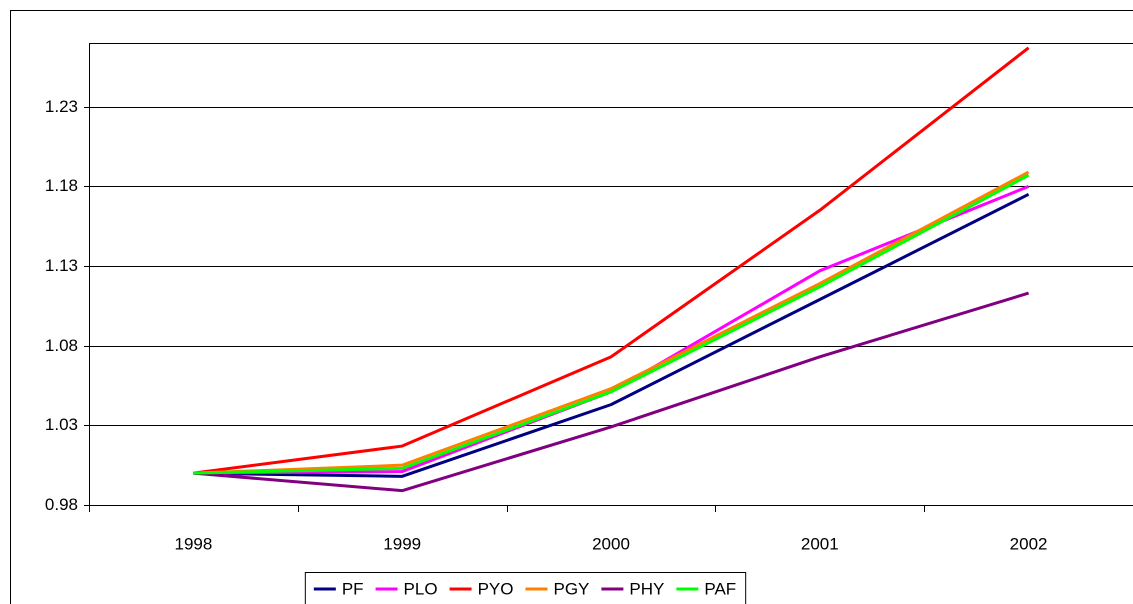 The width and height of the screenshot is (1133, 604). What do you see at coordinates (611, 543) in the screenshot?
I see `x-tick-label: 2000` at bounding box center [611, 543].